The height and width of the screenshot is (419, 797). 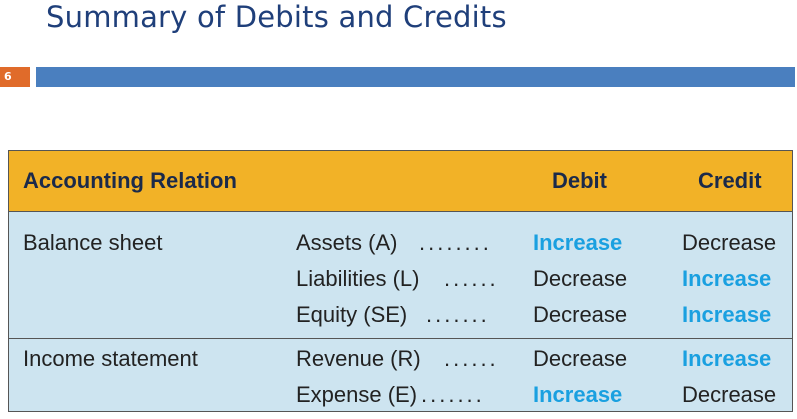 I want to click on page-number: 6, so click(x=15, y=77).